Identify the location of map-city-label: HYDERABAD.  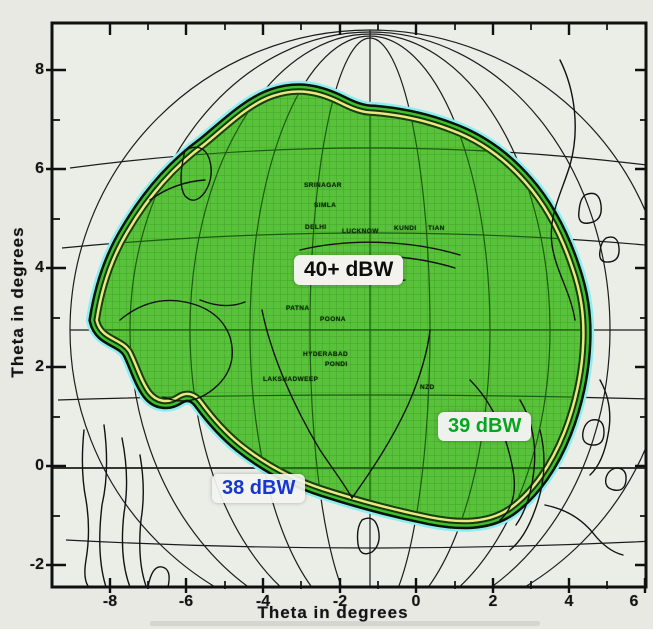
(326, 354).